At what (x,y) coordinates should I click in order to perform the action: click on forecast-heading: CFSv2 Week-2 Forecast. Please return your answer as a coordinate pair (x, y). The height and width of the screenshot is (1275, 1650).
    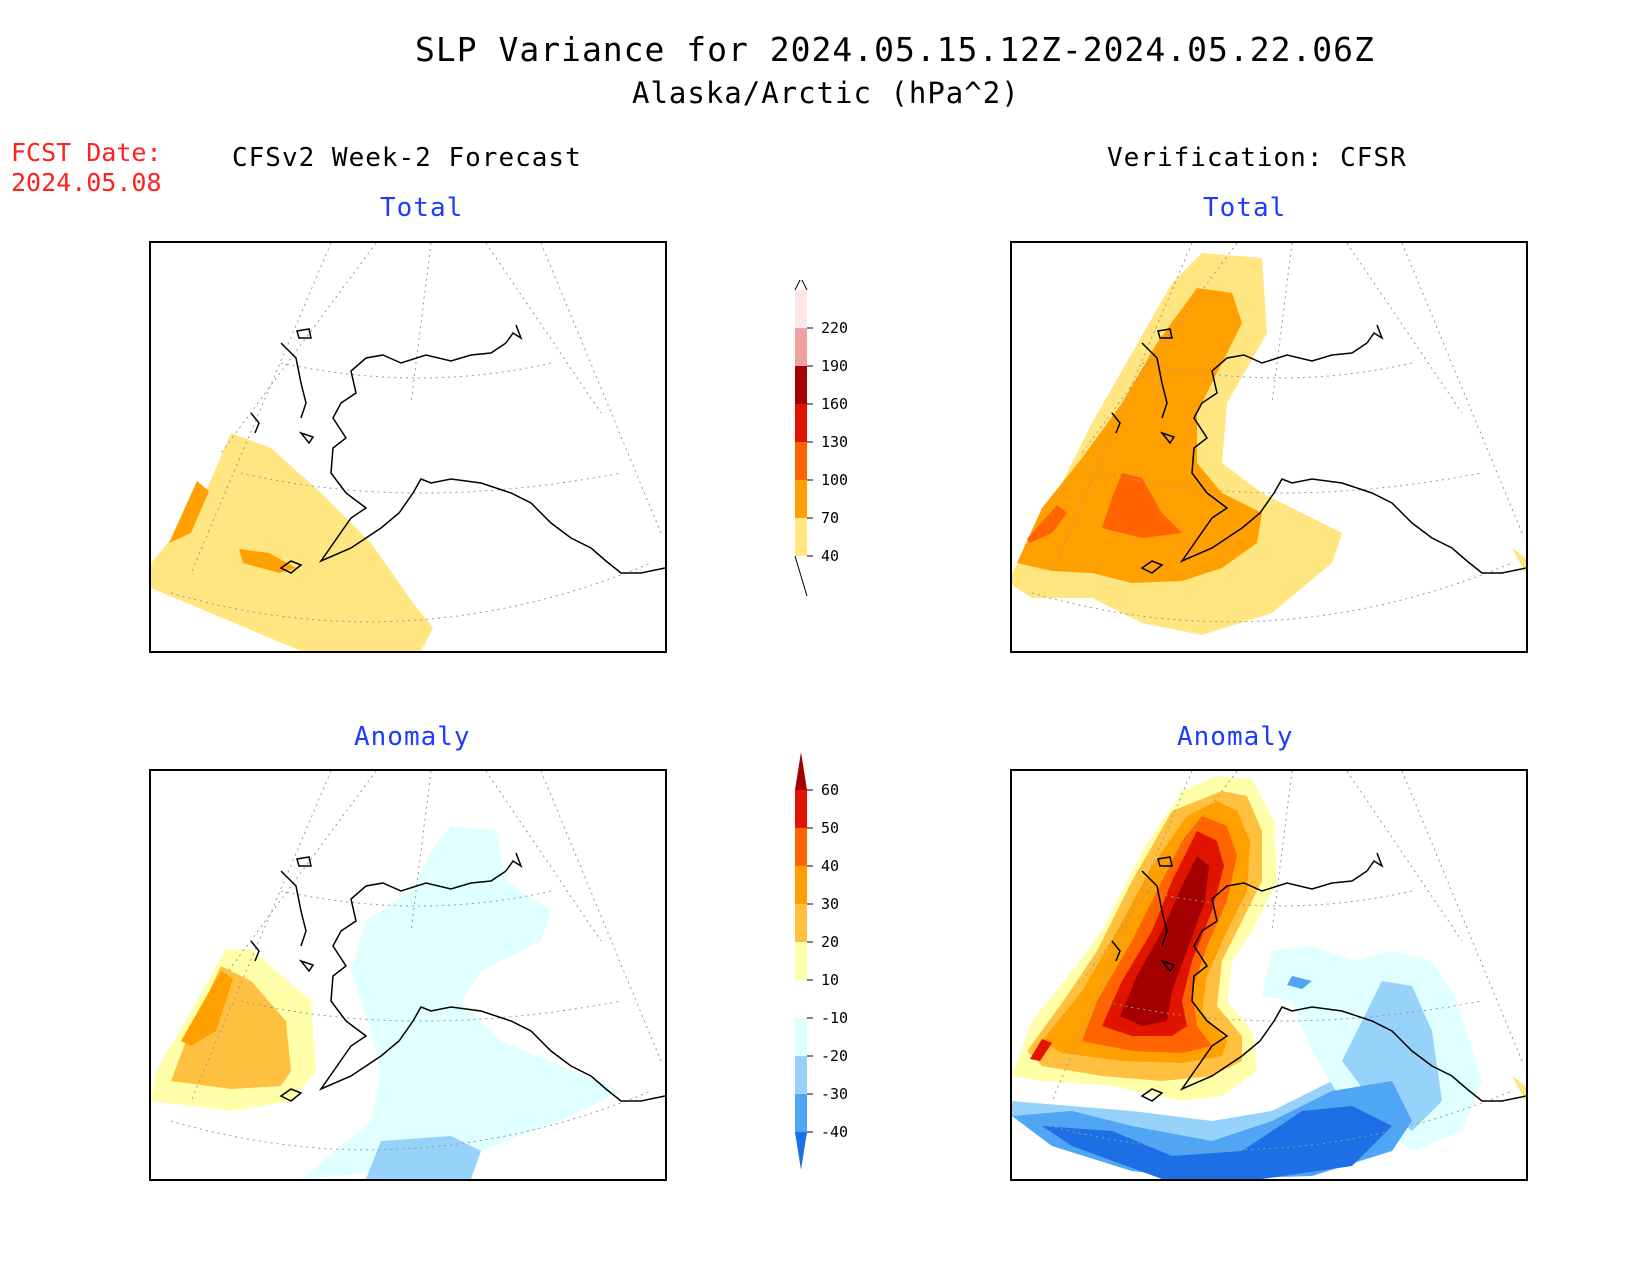
    Looking at the image, I should click on (407, 158).